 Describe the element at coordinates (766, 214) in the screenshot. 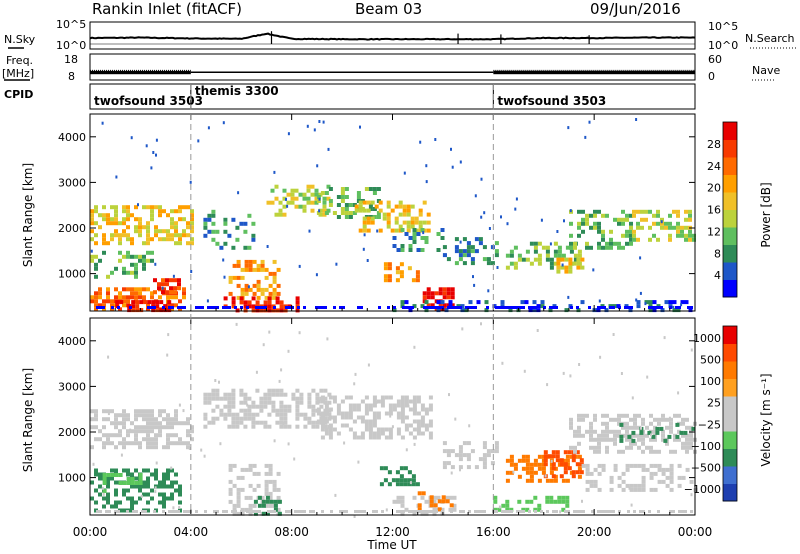

I see `power-colorbar-label: Power [dB]` at that location.